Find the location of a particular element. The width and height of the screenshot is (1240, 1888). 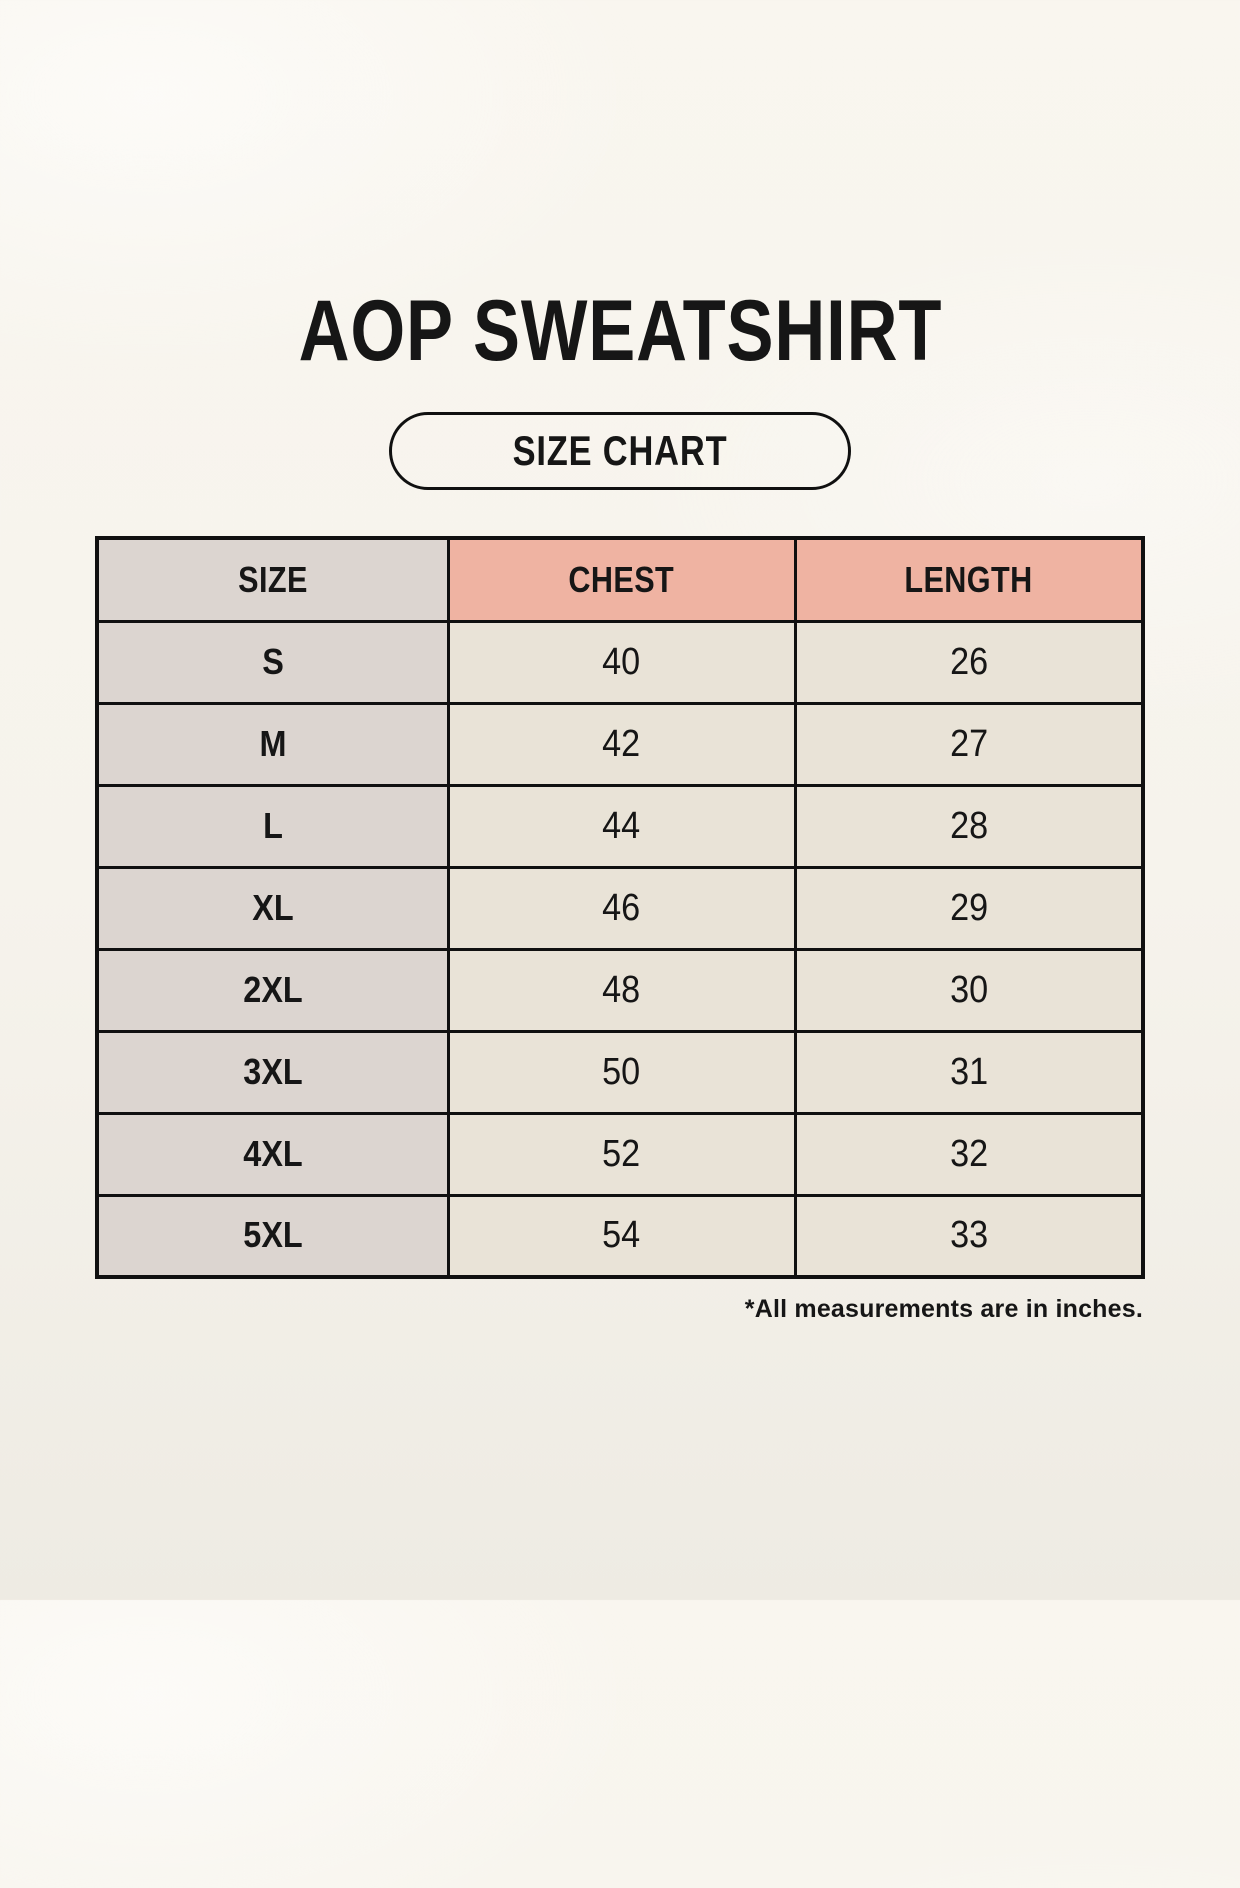

size-cell: 3XL is located at coordinates (272, 1072).